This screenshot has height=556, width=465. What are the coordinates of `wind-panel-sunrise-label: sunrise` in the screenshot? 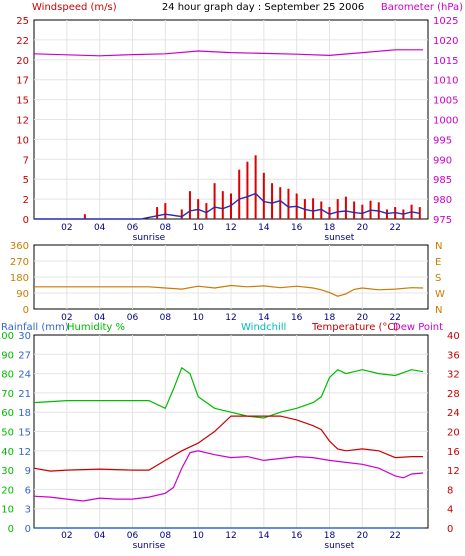 It's located at (149, 238).